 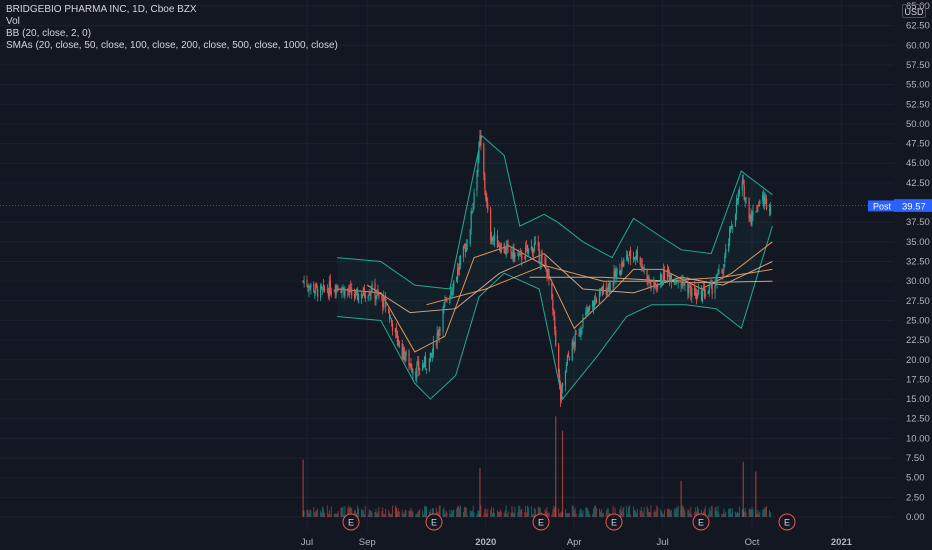 What do you see at coordinates (881, 206) in the screenshot?
I see `post-label-tag` at bounding box center [881, 206].